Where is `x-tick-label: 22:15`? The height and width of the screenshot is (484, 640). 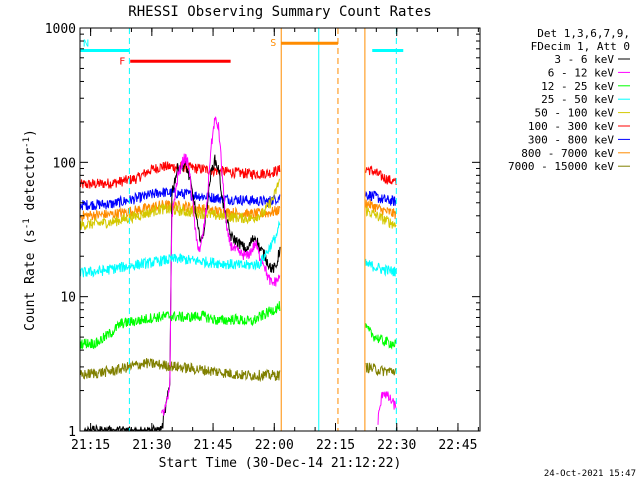
x-tick-label: 22:15 is located at coordinates (335, 445).